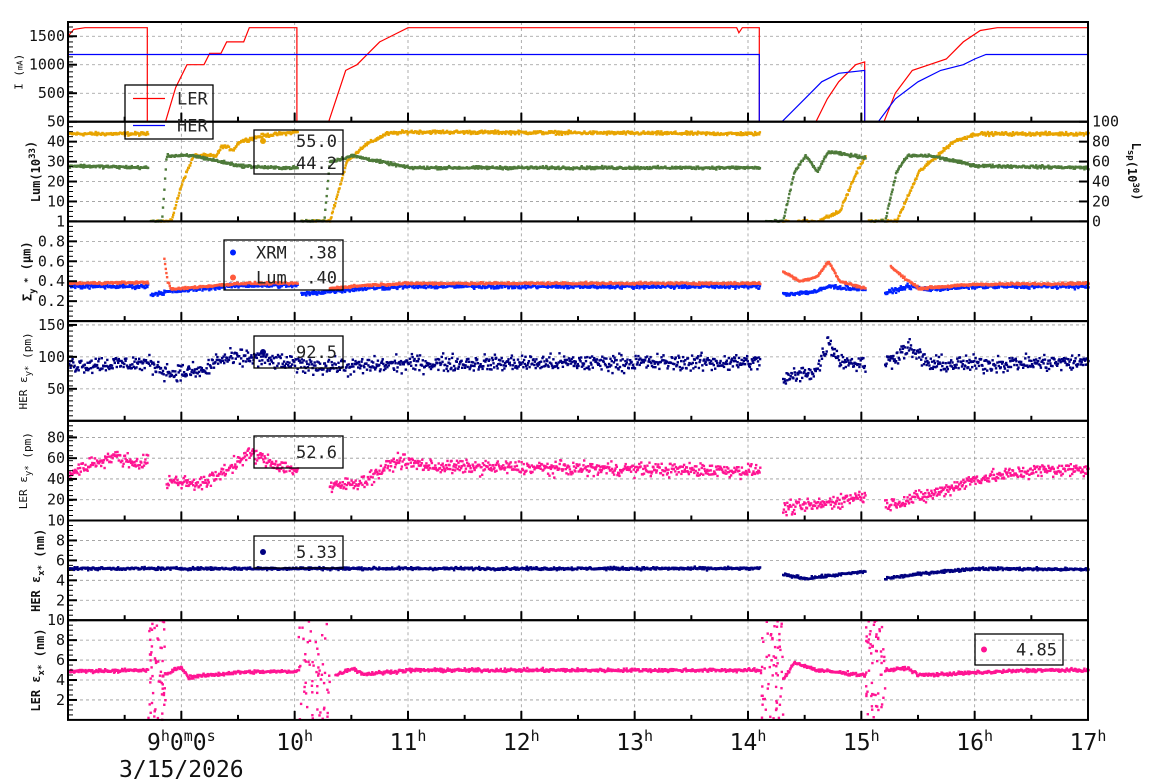  What do you see at coordinates (47, 65) in the screenshot?
I see `y-tick-label: 1000` at bounding box center [47, 65].